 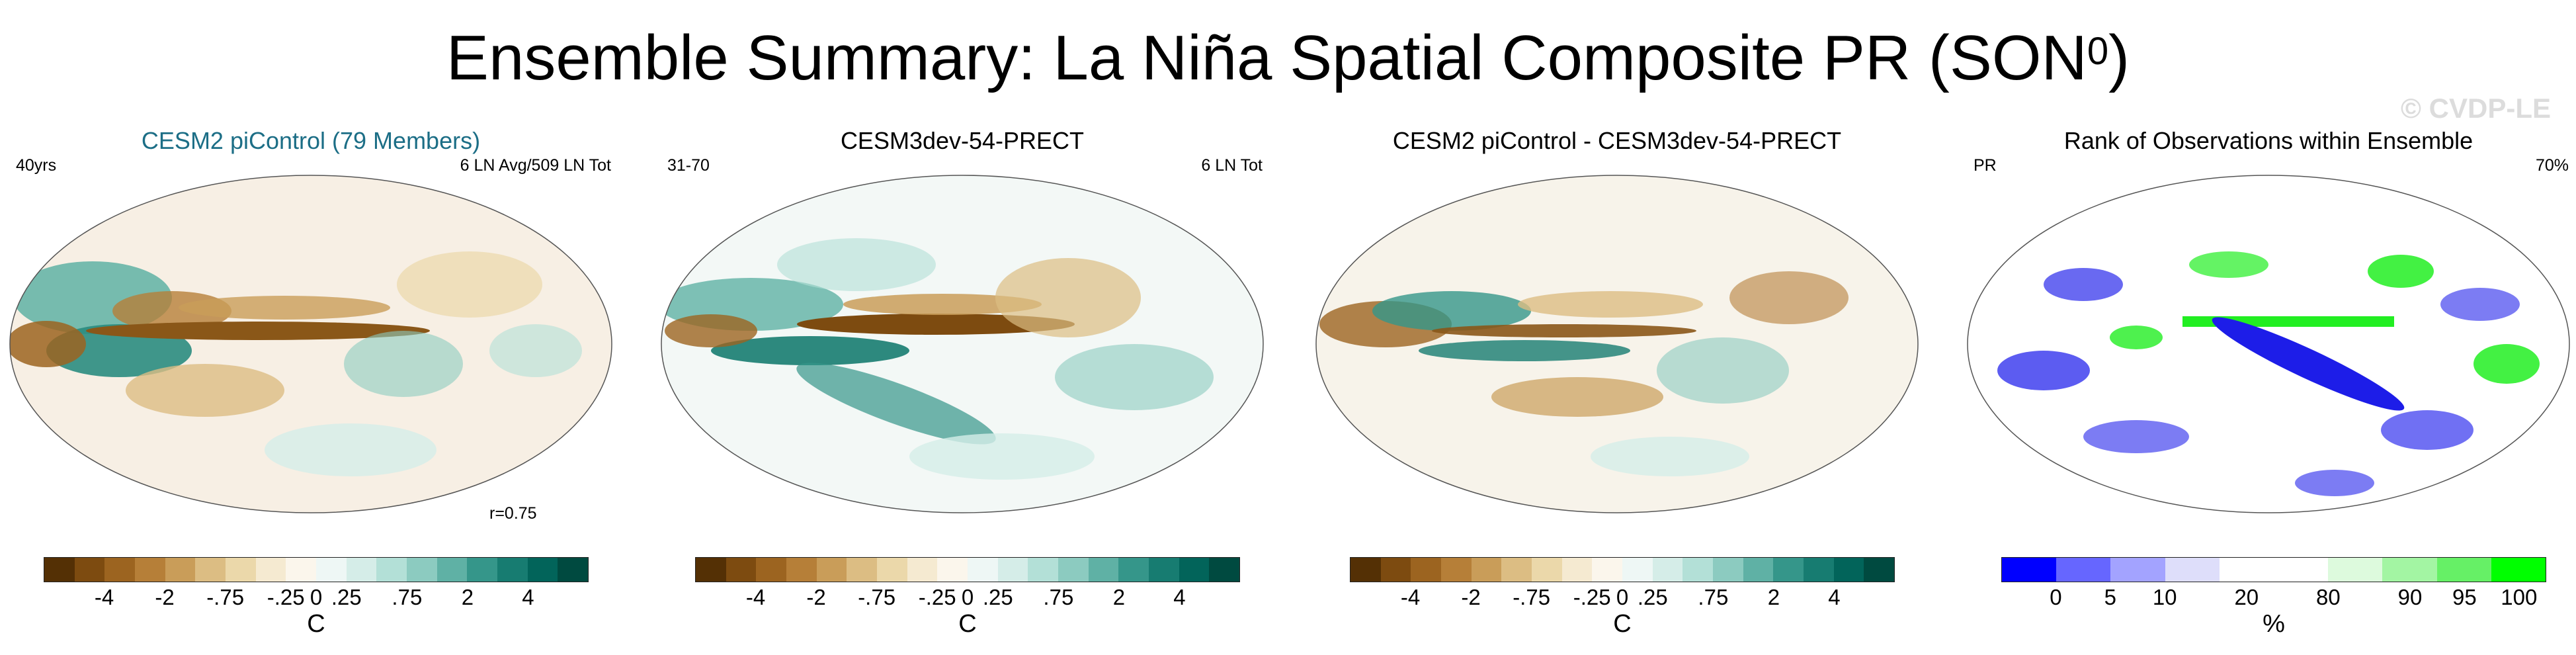 I want to click on colorbar-tick-label: -2, so click(x=165, y=597).